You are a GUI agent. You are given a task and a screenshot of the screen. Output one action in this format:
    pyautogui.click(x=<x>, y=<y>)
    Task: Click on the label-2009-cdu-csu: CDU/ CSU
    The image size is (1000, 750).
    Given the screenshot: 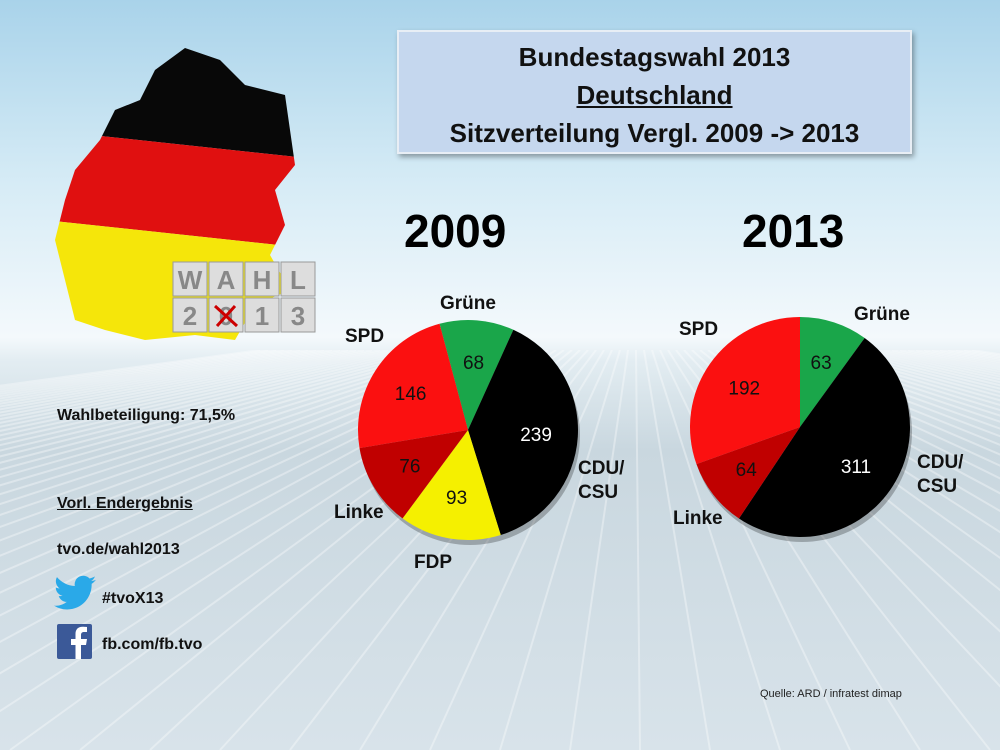 What is the action you would take?
    pyautogui.click(x=601, y=480)
    